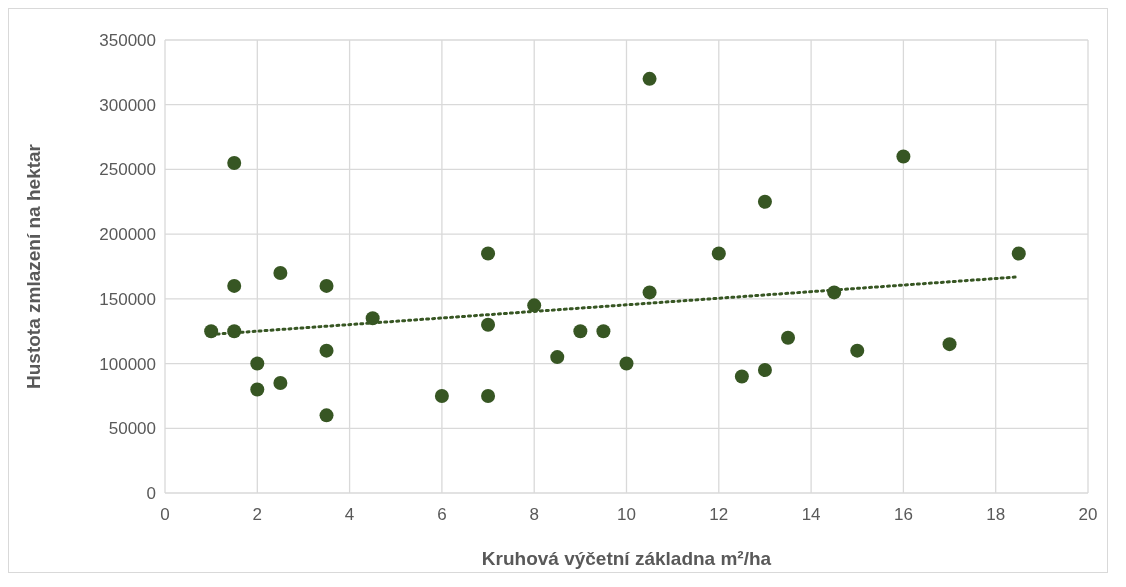 The width and height of the screenshot is (1126, 587). What do you see at coordinates (127, 299) in the screenshot?
I see `y-tick-label: 150000` at bounding box center [127, 299].